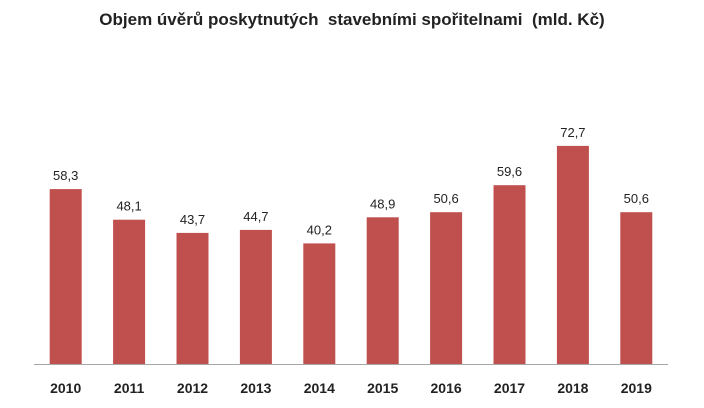  I want to click on bar-2012, so click(192, 298).